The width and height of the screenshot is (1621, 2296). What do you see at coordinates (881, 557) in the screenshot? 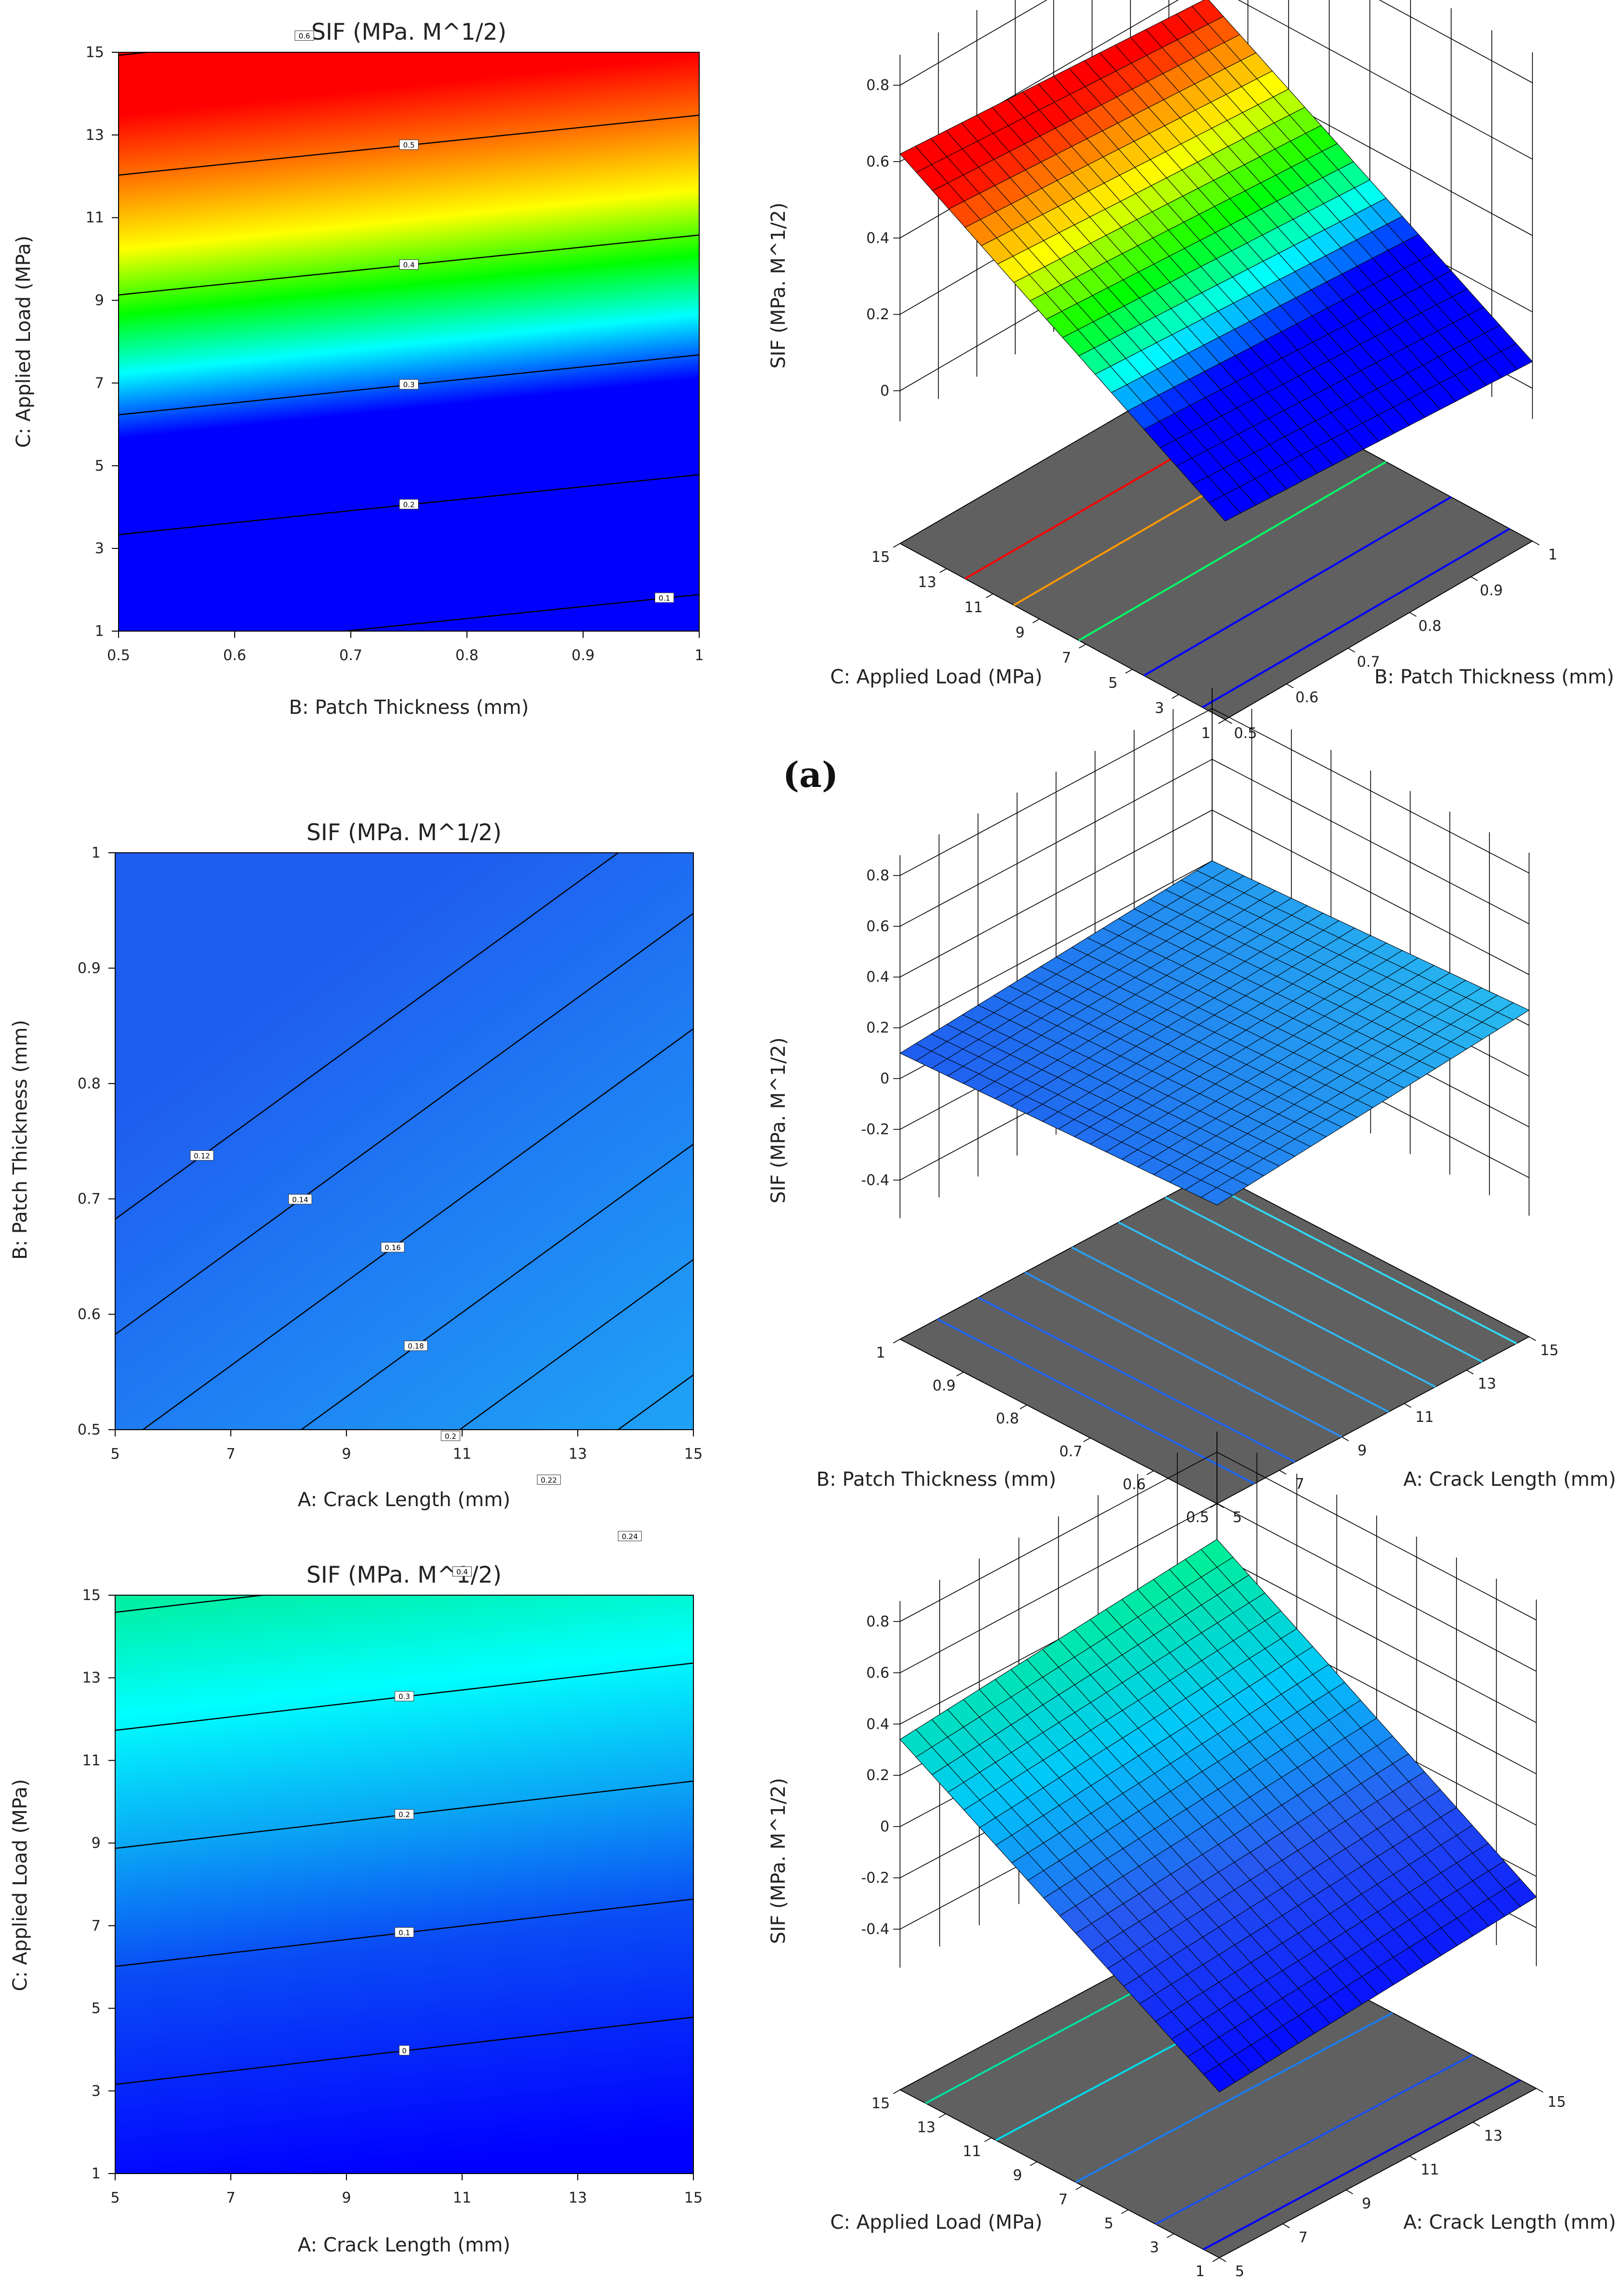
I see `y-tick-label: 15` at bounding box center [881, 557].